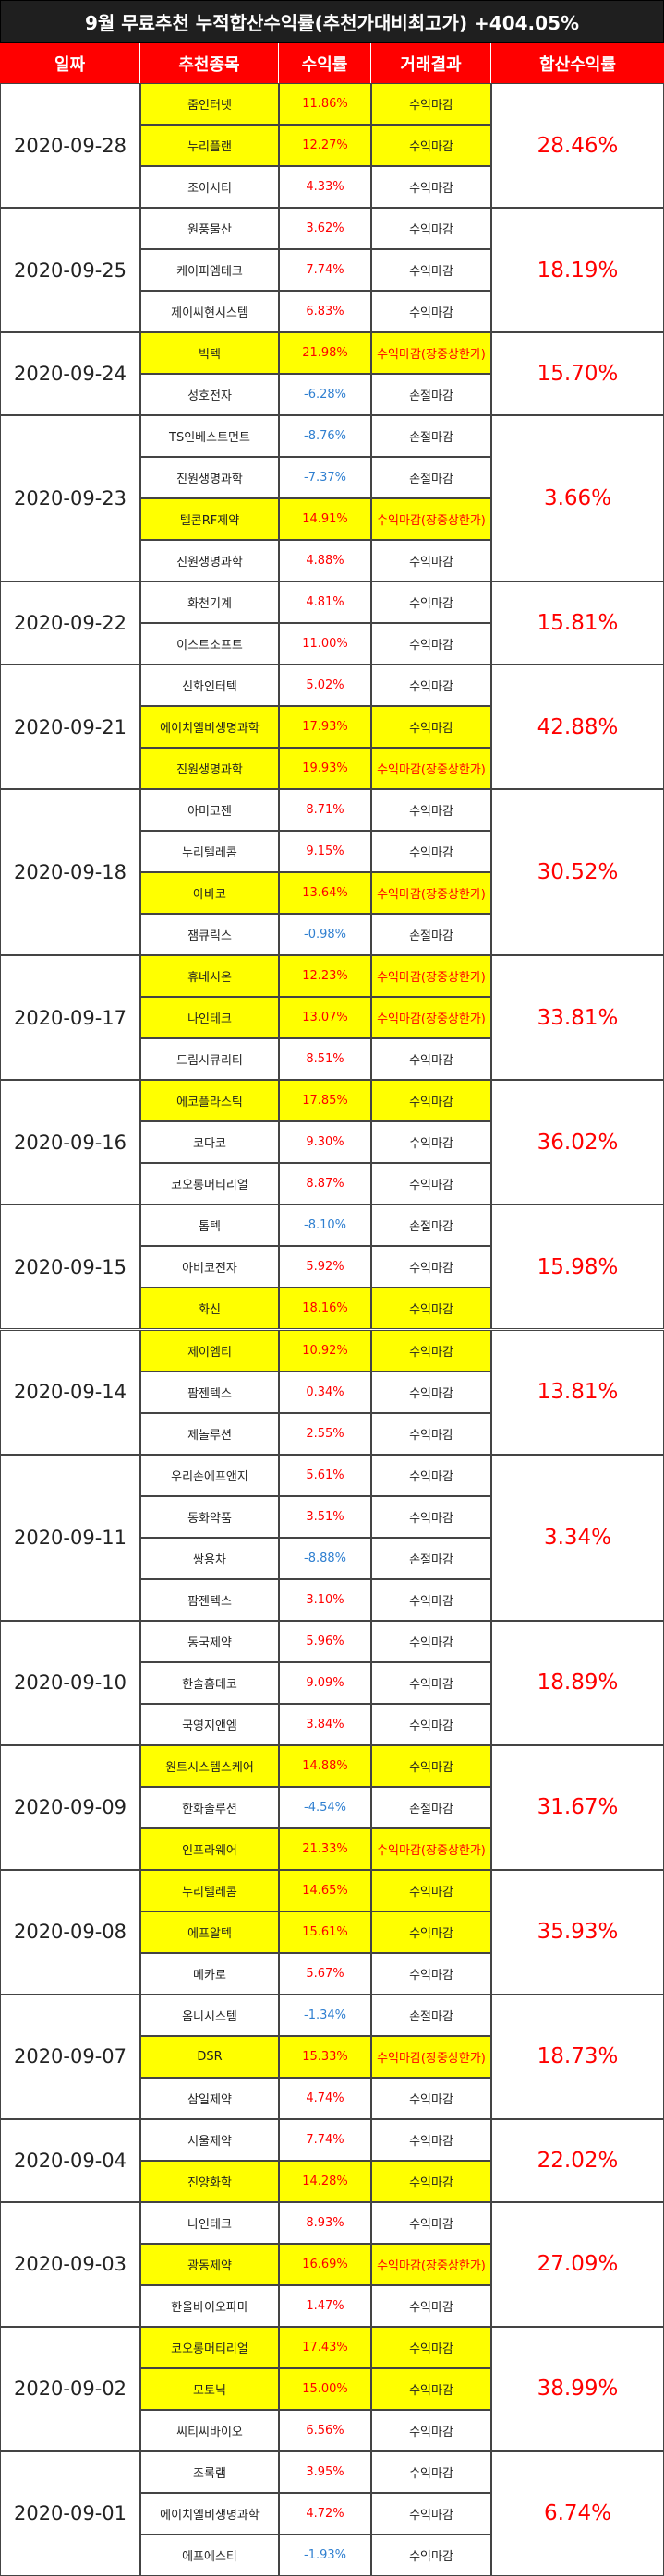 The height and width of the screenshot is (2576, 664). What do you see at coordinates (209, 1309) in the screenshot?
I see `stock-name-cell: 화신` at bounding box center [209, 1309].